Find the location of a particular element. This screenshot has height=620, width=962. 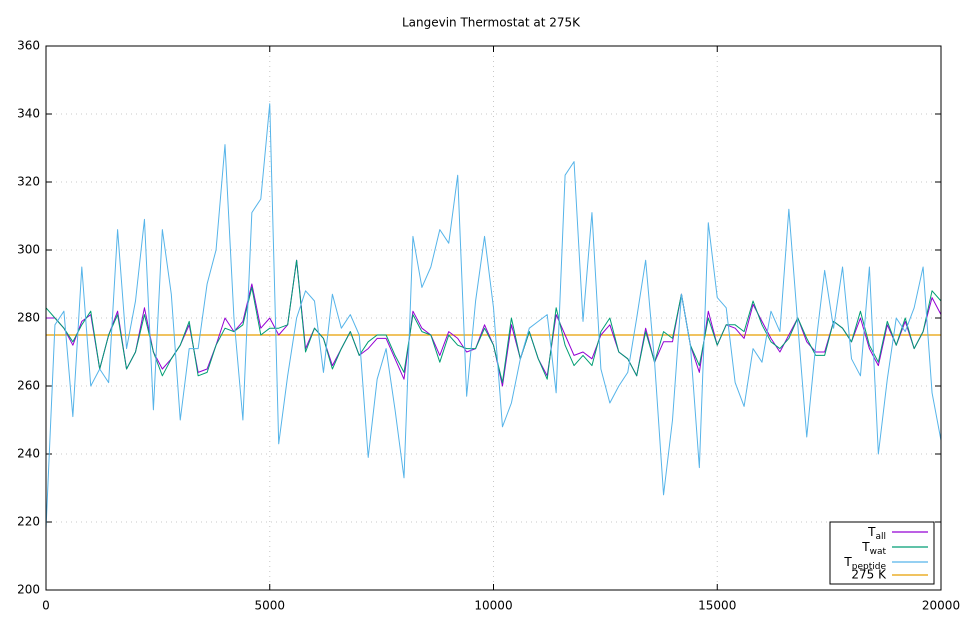

legend-label: Tpeptide is located at coordinates (864, 563).